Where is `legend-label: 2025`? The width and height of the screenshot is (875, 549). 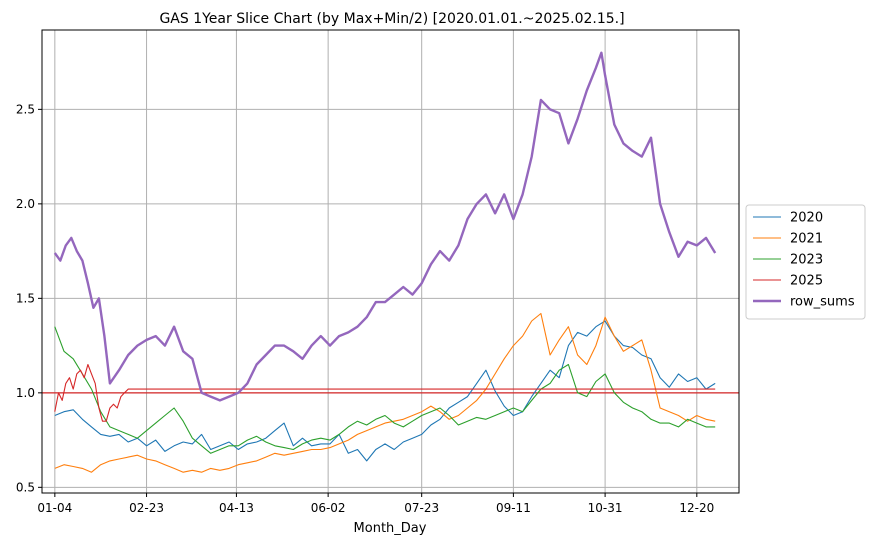 legend-label: 2025 is located at coordinates (806, 281).